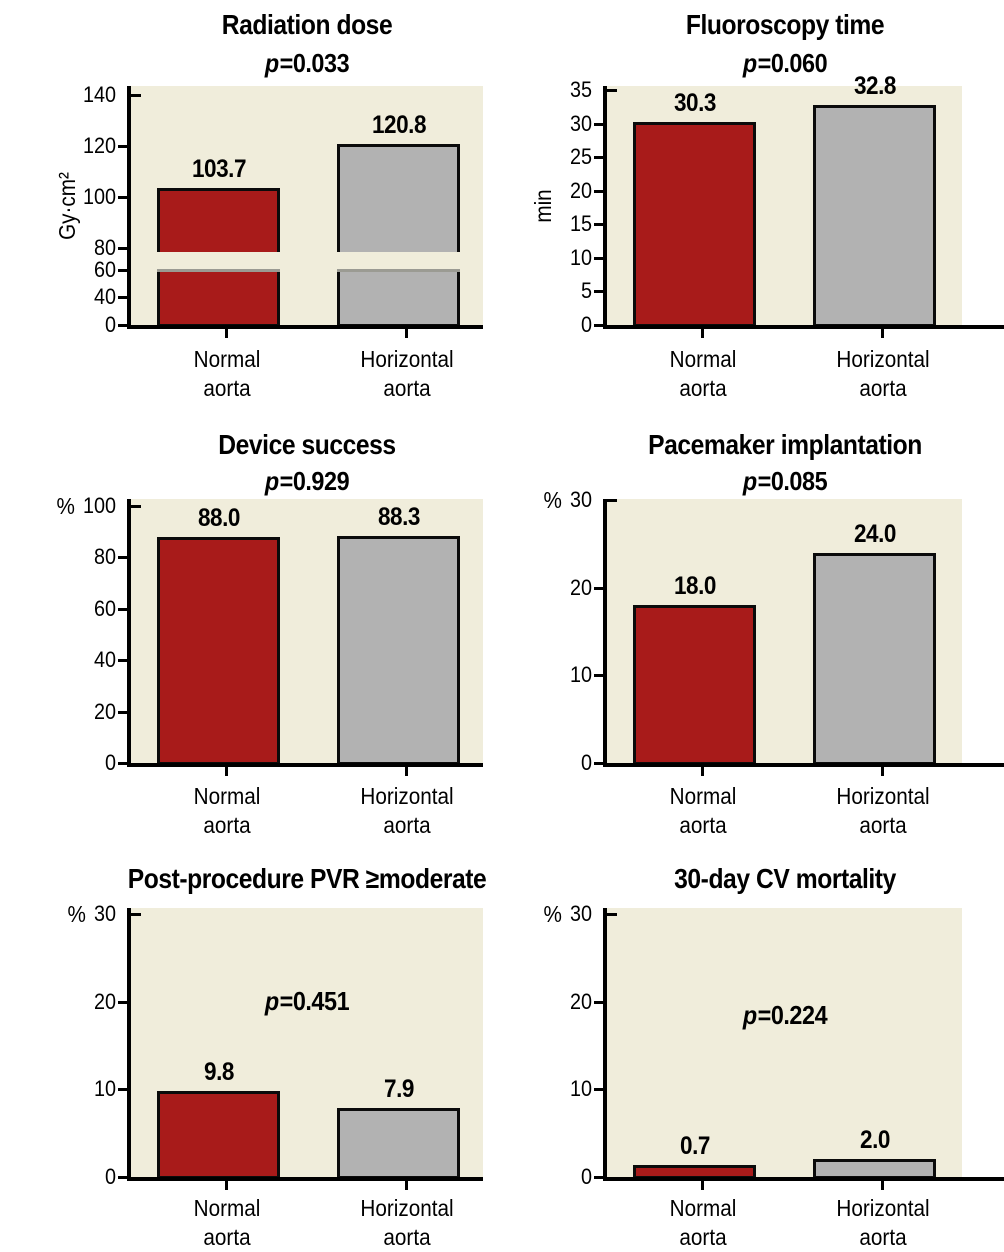 This screenshot has height=1252, width=1004. What do you see at coordinates (307, 24) in the screenshot?
I see `chart-title: Radiation dose` at bounding box center [307, 24].